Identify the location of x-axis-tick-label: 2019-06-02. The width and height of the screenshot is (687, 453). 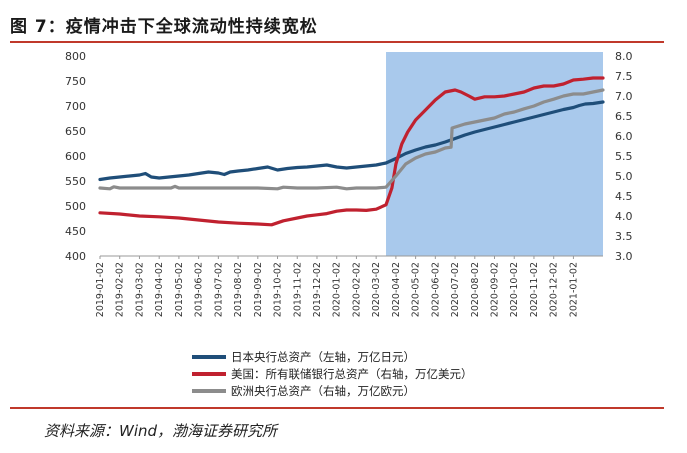
(199, 289).